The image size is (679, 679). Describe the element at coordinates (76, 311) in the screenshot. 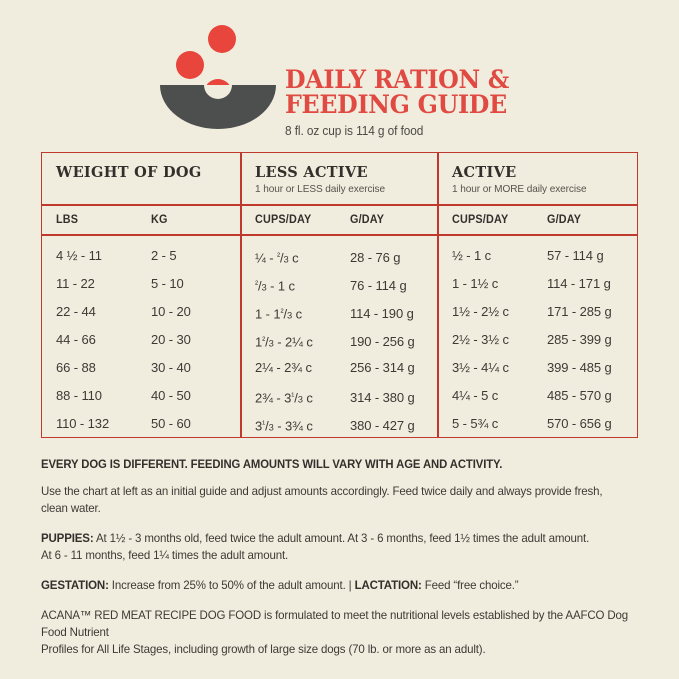

I see `cell-lbs: 22 - 44` at that location.